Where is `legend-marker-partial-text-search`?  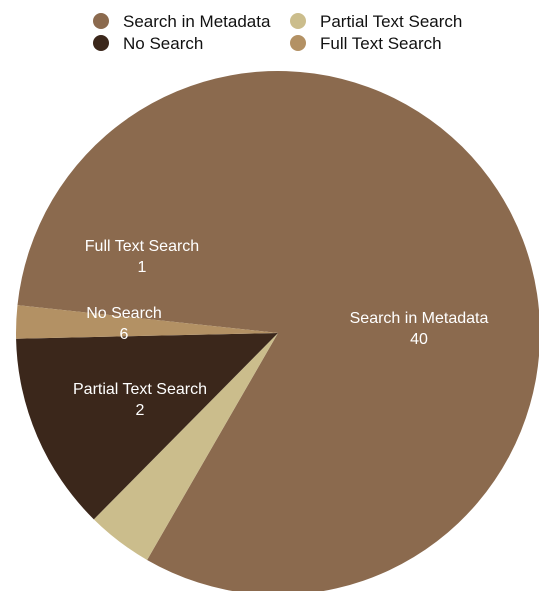
legend-marker-partial-text-search is located at coordinates (298, 21).